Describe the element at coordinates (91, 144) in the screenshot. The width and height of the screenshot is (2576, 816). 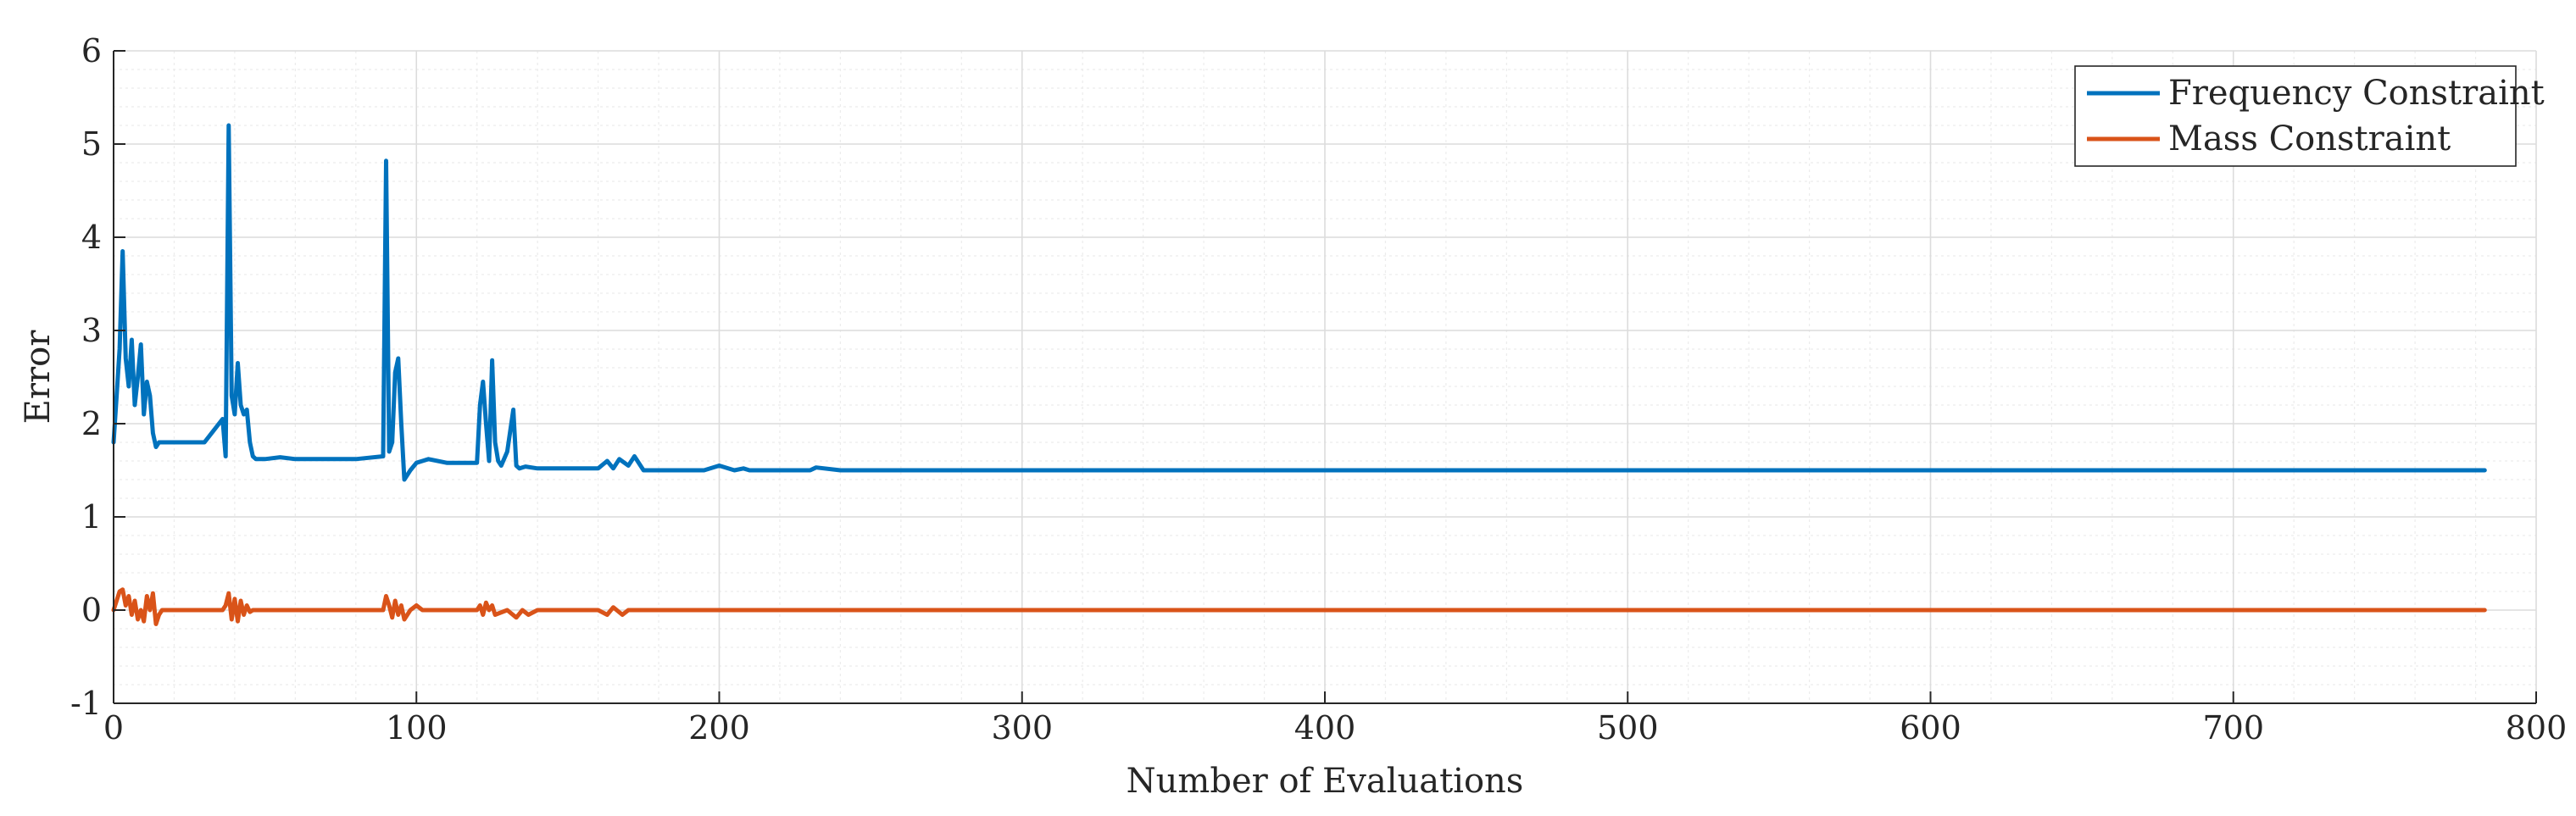
I see `y-tick-label: 5` at that location.